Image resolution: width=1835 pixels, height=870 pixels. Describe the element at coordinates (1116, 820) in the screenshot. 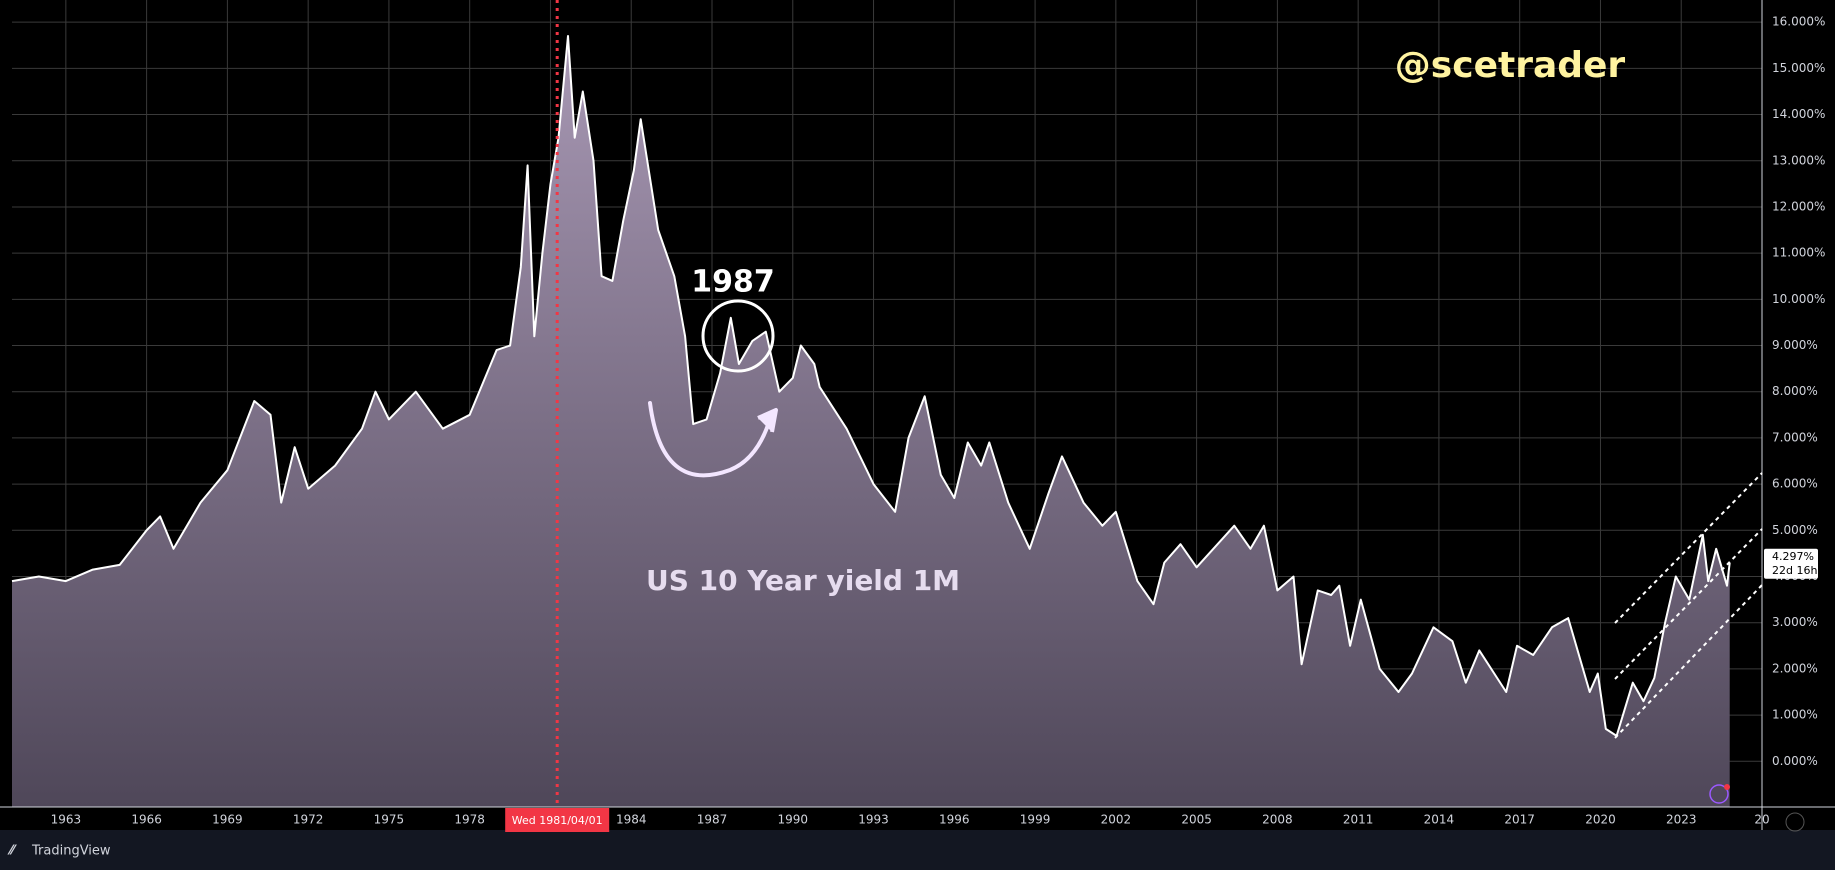

I see `x-tick-label: 2002` at that location.